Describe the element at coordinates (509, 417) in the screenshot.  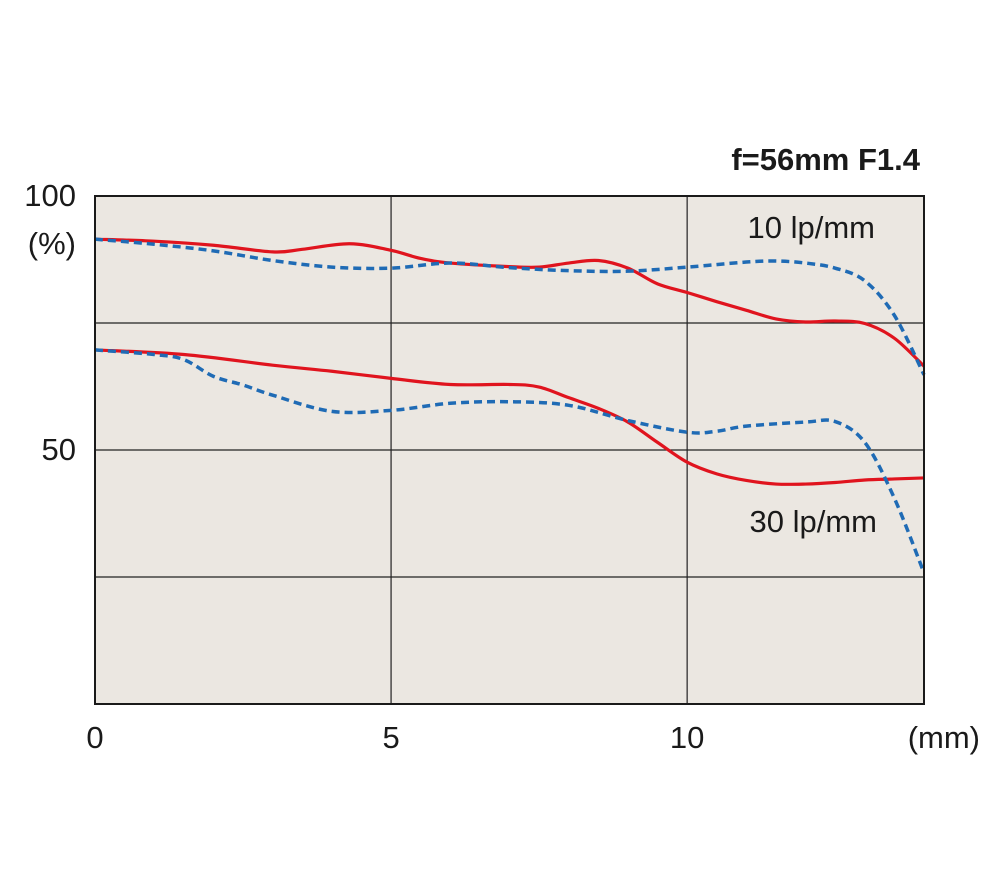
I see `series-line-3-solid` at that location.